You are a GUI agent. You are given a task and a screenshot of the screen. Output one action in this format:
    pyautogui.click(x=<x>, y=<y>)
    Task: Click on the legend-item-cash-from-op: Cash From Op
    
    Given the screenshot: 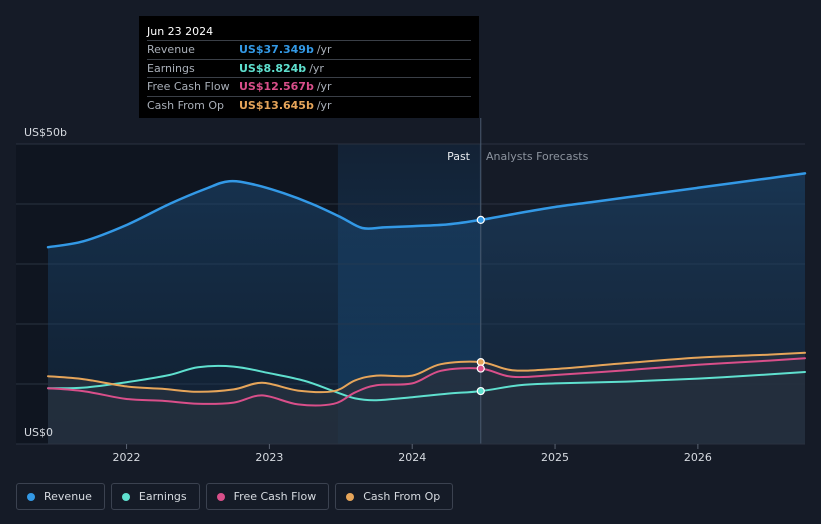 What is the action you would take?
    pyautogui.click(x=394, y=496)
    